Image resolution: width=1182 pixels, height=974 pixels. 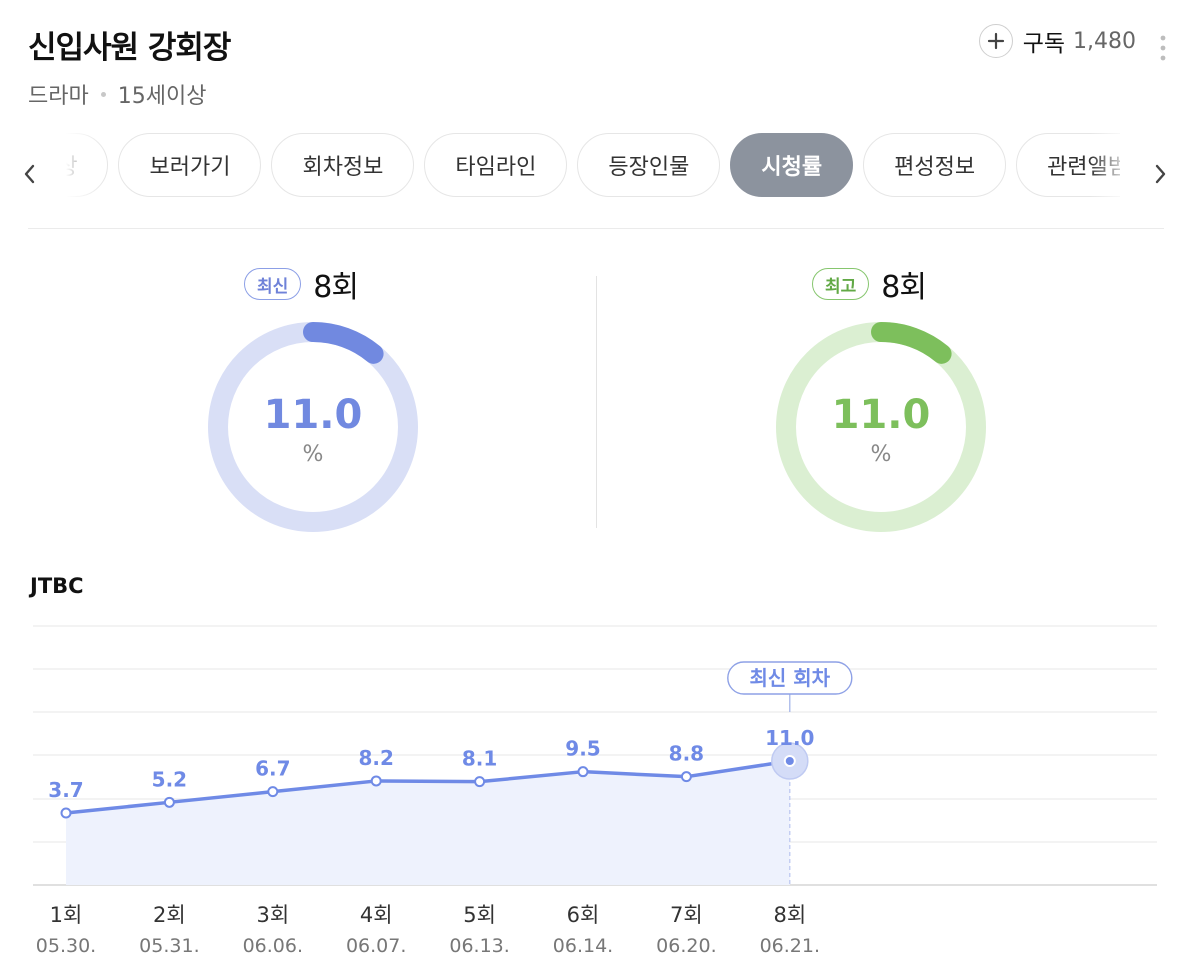 What do you see at coordinates (935, 165) in the screenshot?
I see `tab-6: 편성정보` at bounding box center [935, 165].